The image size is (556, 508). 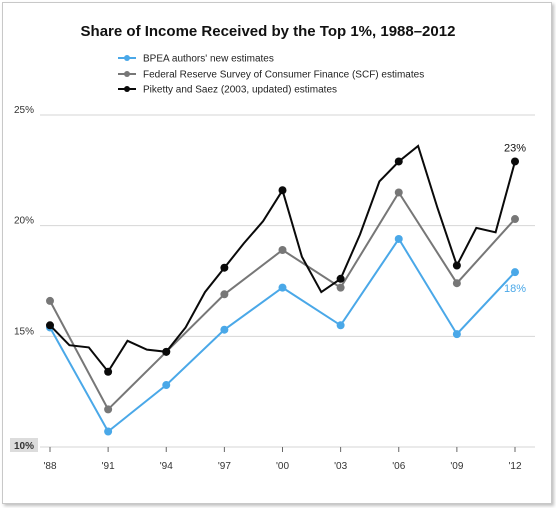 I want to click on legend-label: BPEA authors' new estimates, so click(x=208, y=59).